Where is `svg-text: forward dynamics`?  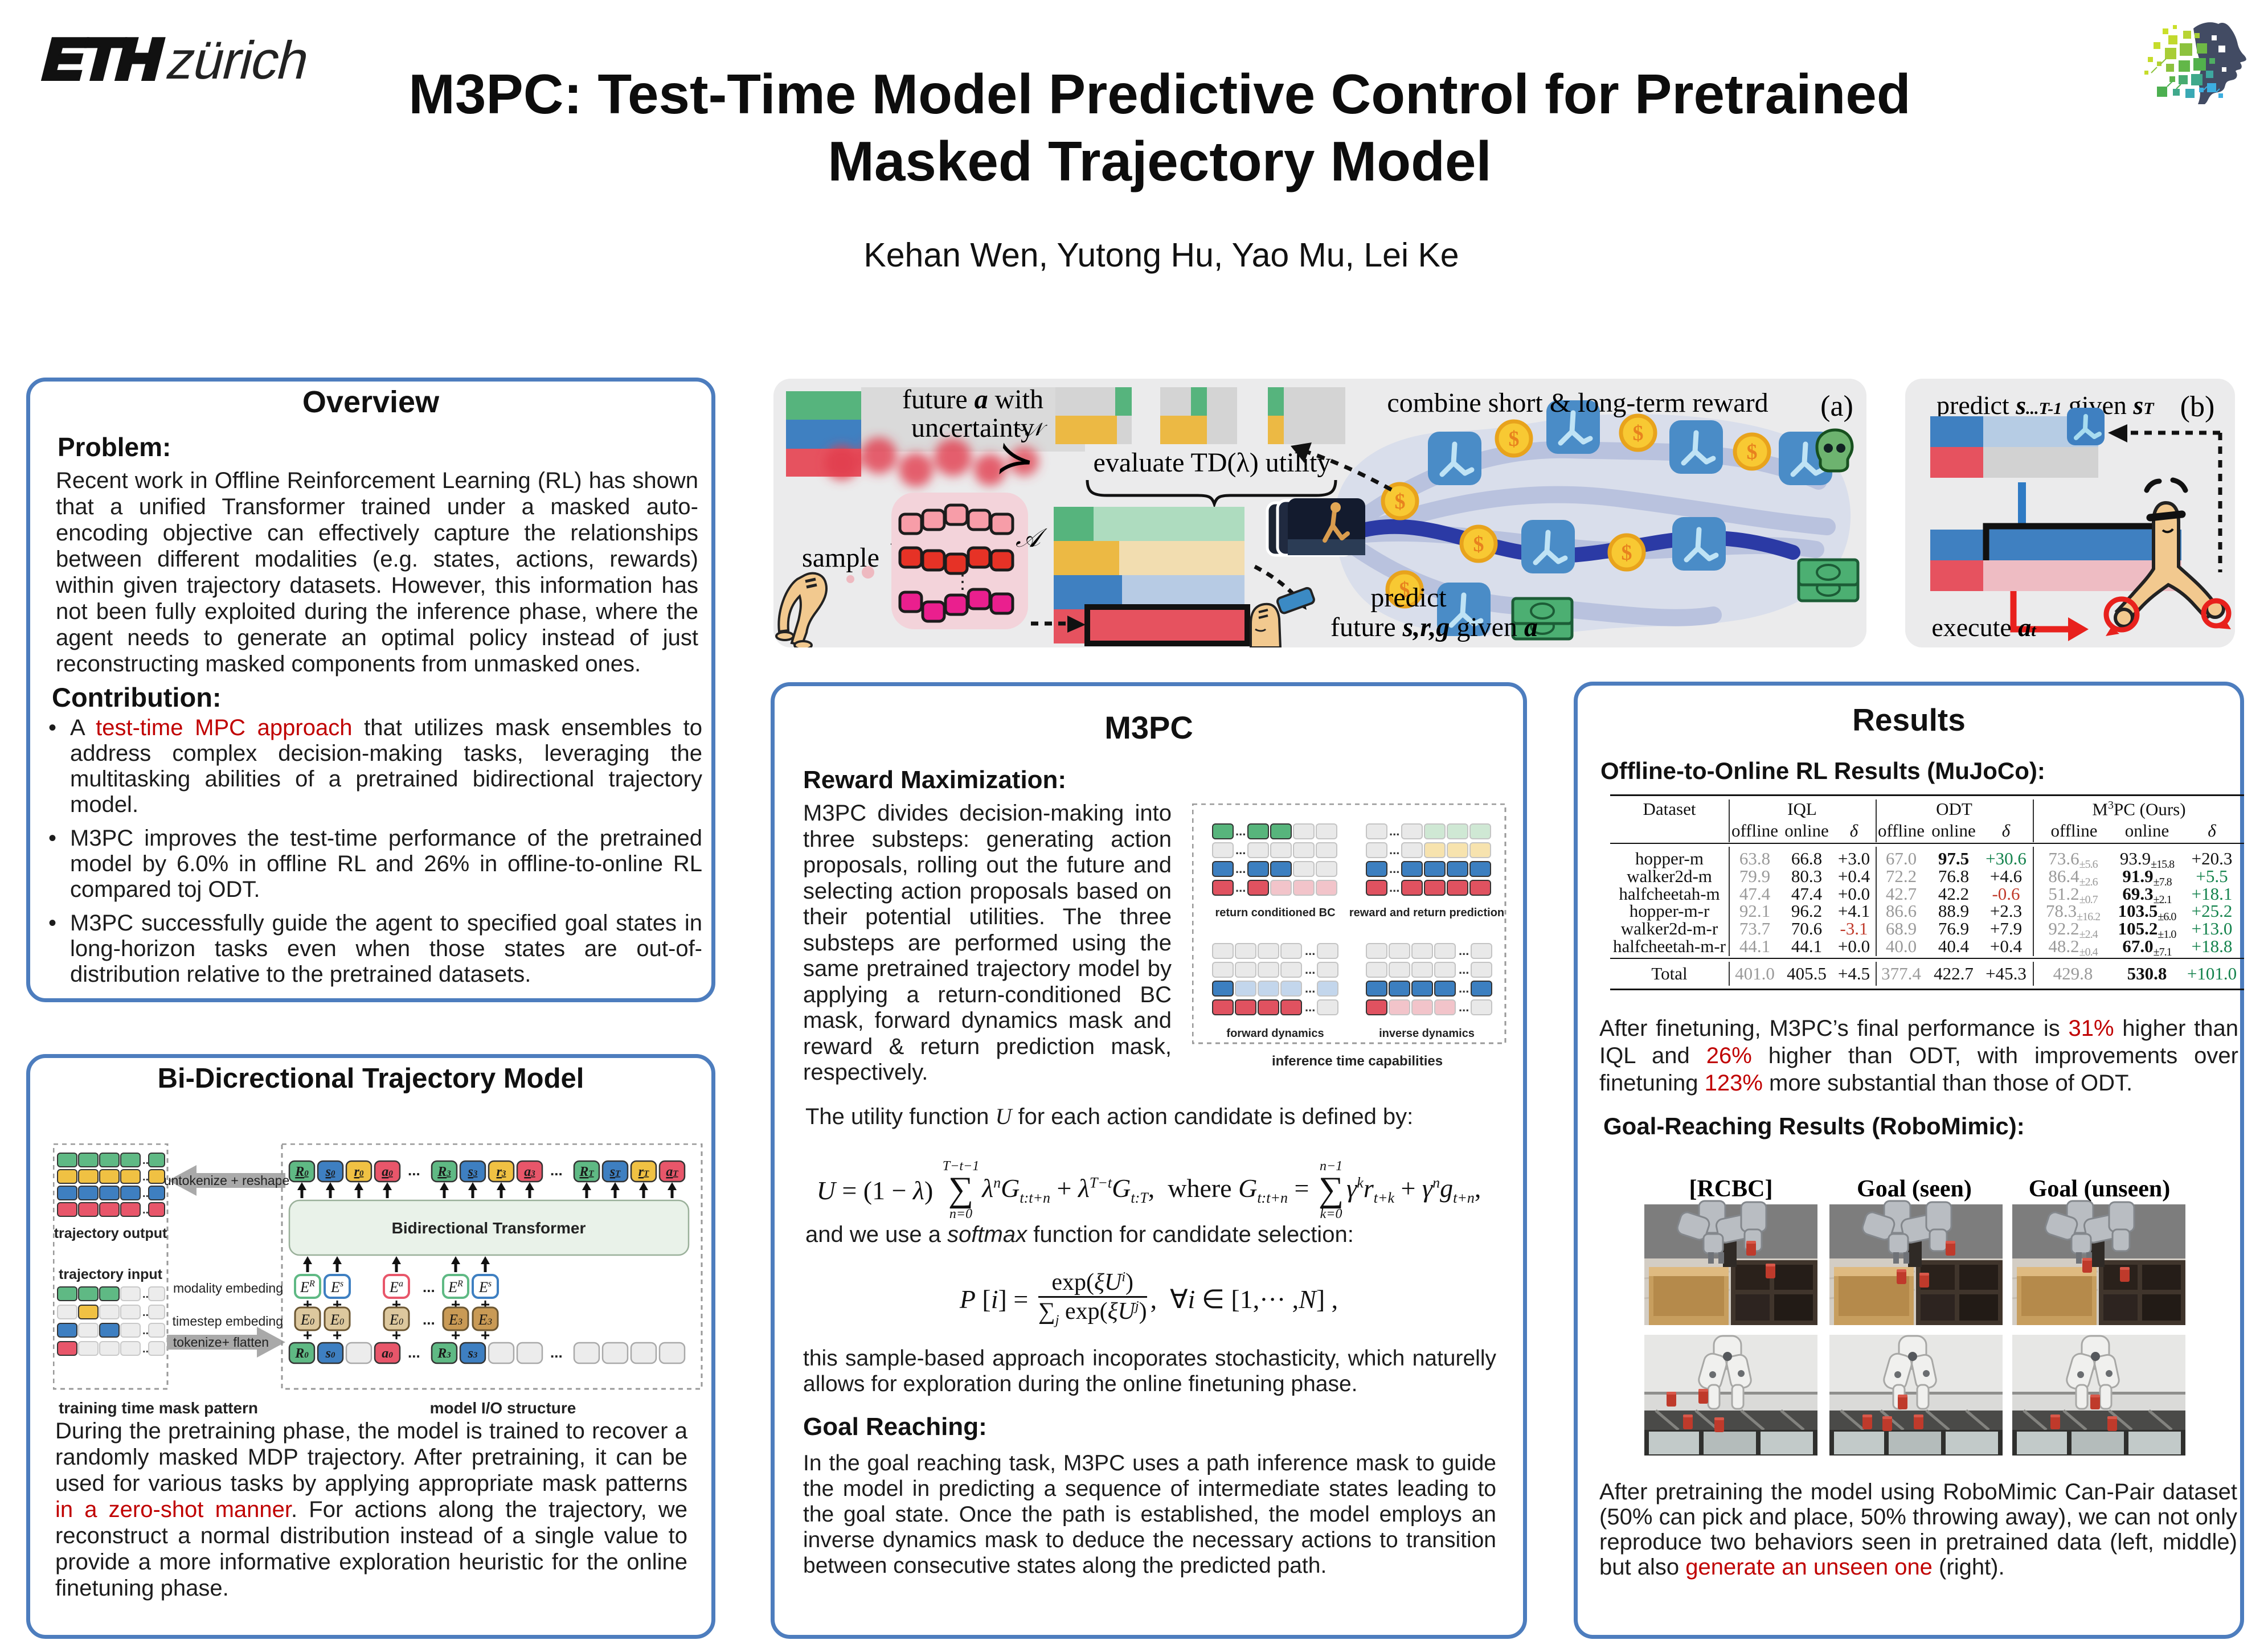 svg-text: forward dynamics is located at coordinates (1275, 1033).